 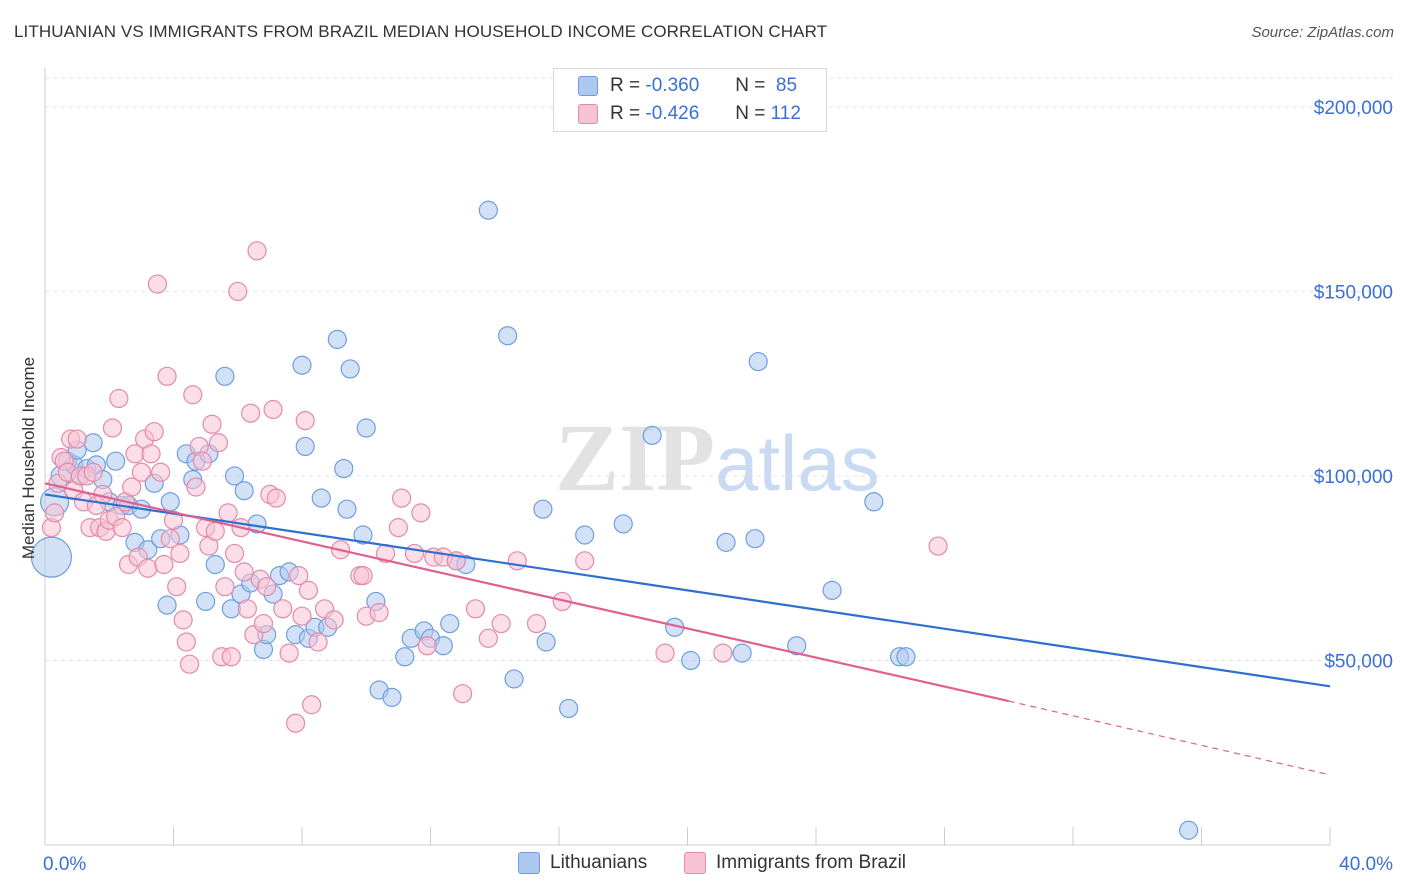 What do you see at coordinates (672, 85) in the screenshot?
I see `legend-r-value: -0.360` at bounding box center [672, 85].